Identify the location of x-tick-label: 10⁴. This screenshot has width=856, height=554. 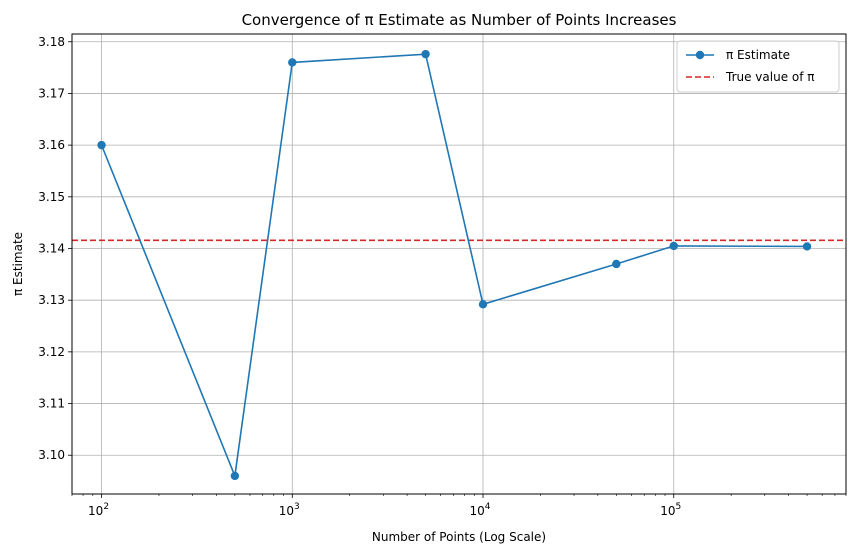
(480, 510).